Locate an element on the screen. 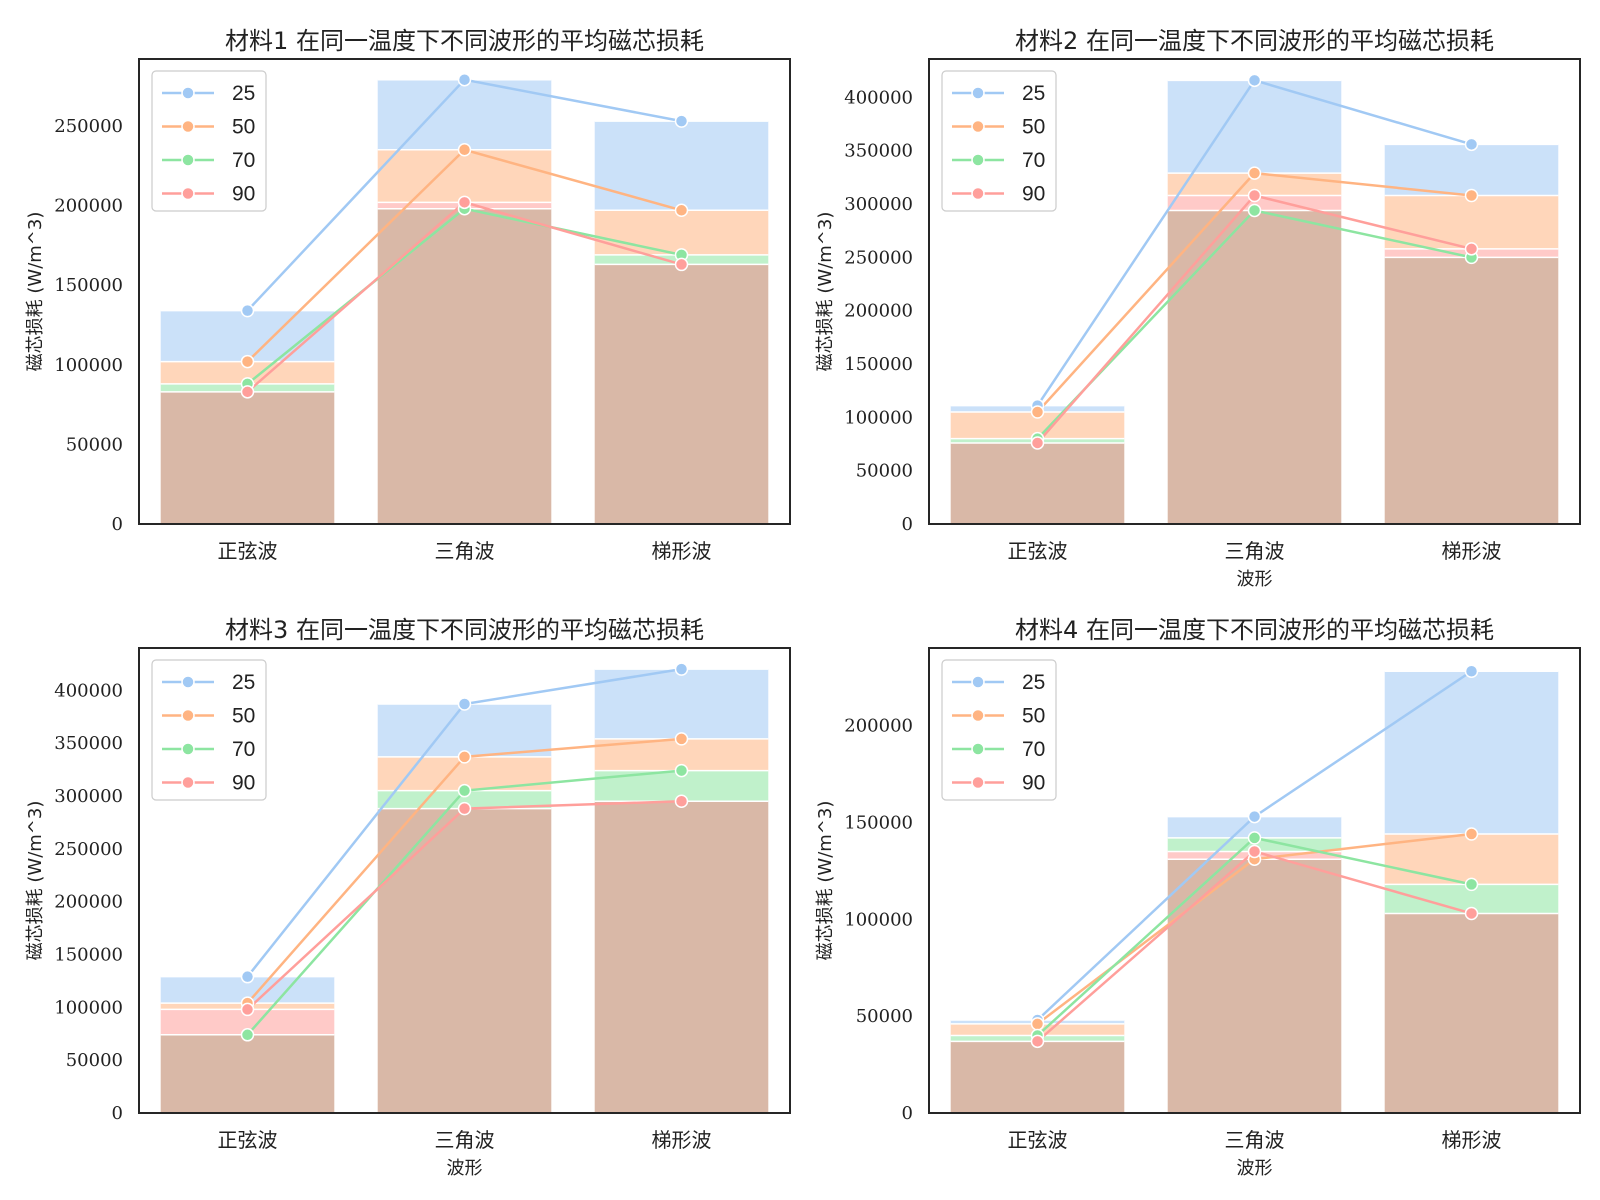  y-tick-label: 250000 is located at coordinates (88, 126).